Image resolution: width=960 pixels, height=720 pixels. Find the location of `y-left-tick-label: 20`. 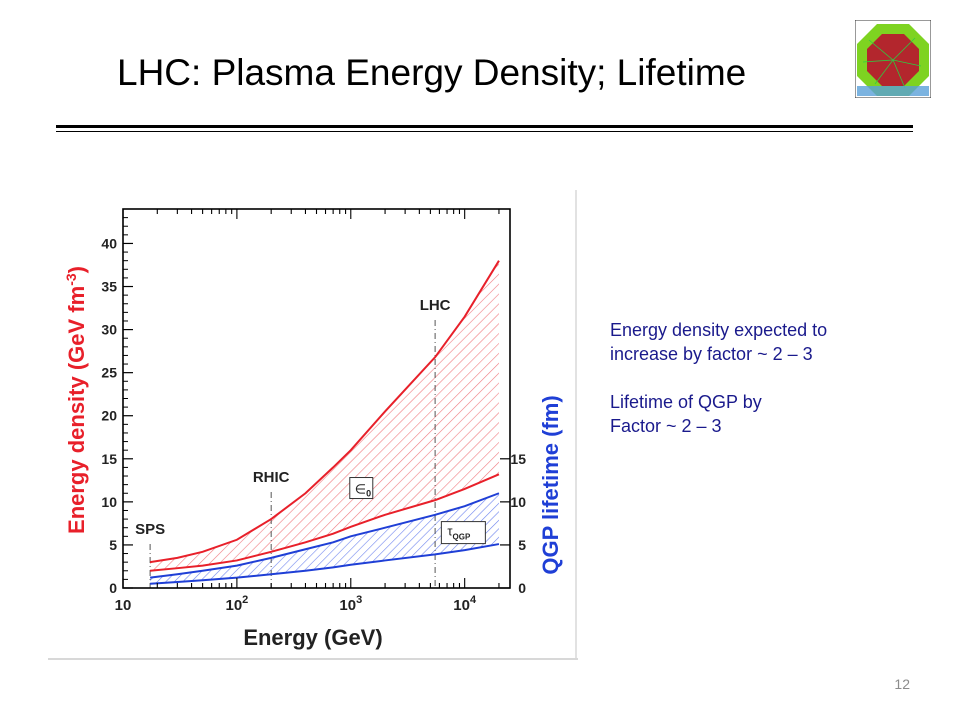

y-left-tick-label: 20 is located at coordinates (109, 416).